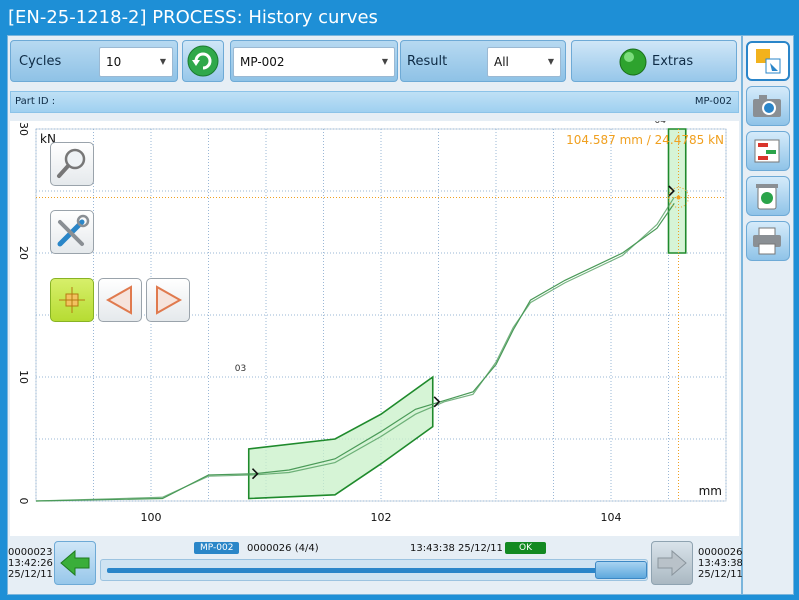  I want to click on zoom-button, so click(72, 164).